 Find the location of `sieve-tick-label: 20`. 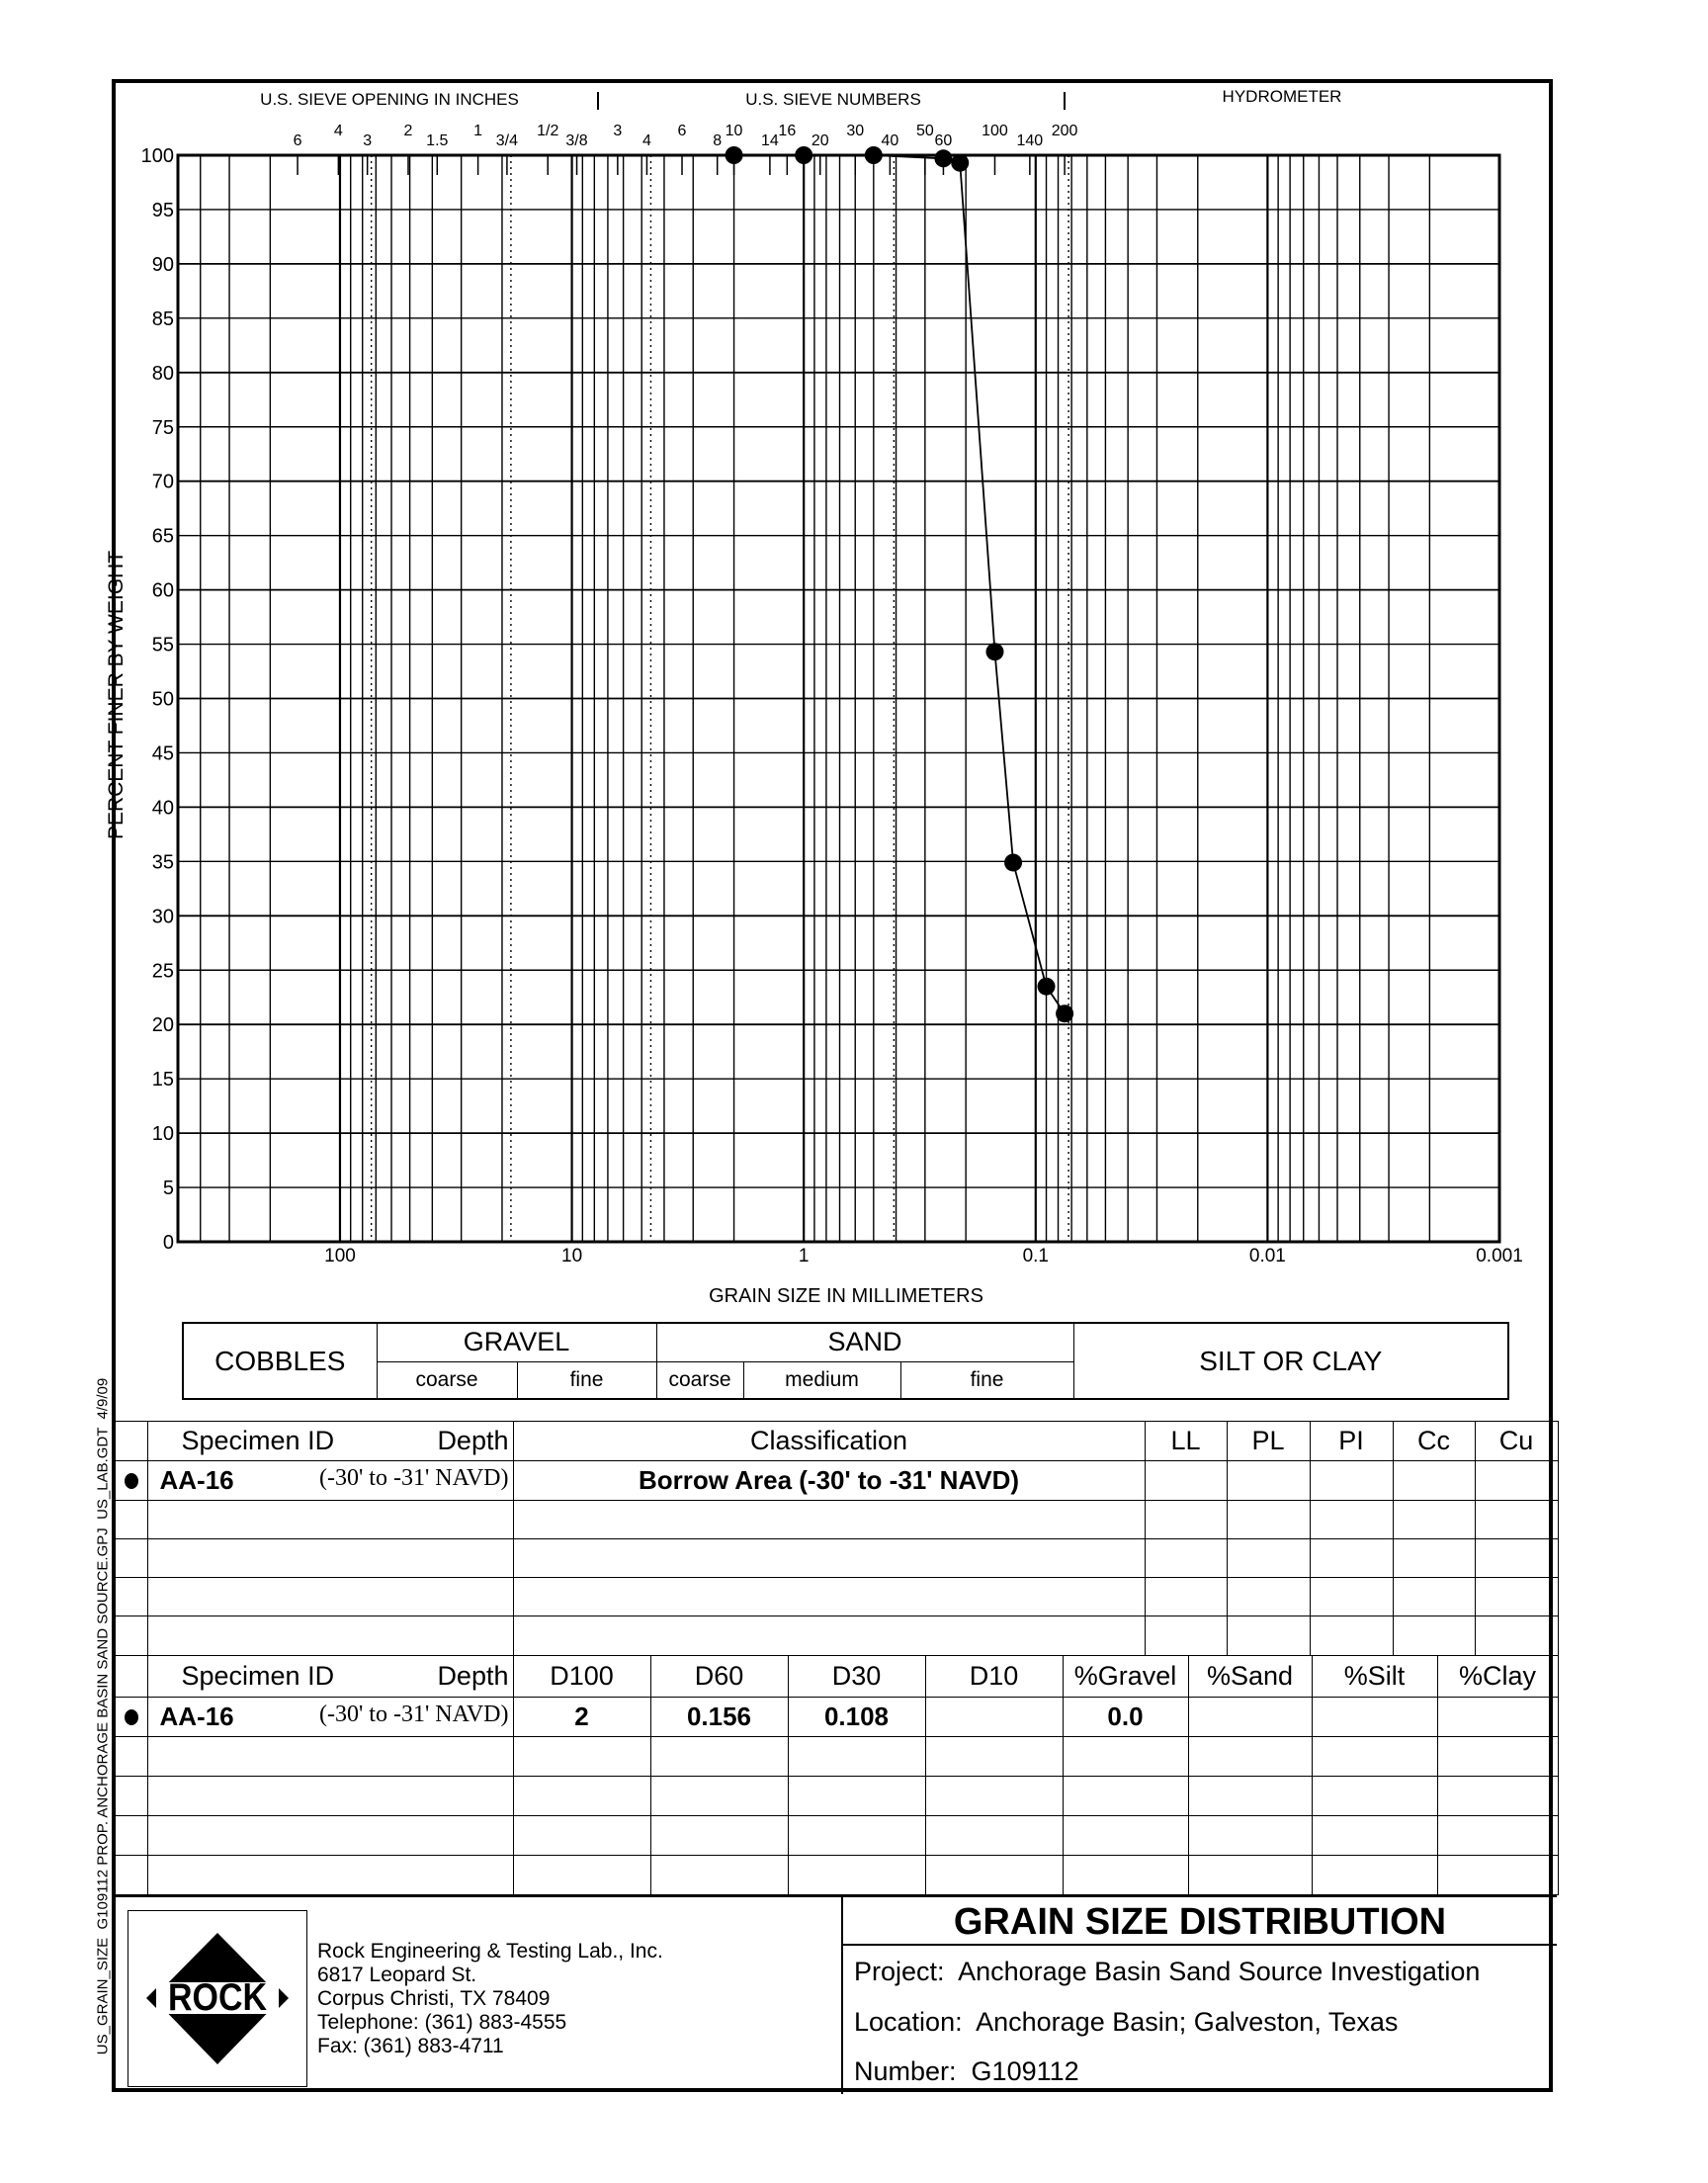

sieve-tick-label: 20 is located at coordinates (820, 140).